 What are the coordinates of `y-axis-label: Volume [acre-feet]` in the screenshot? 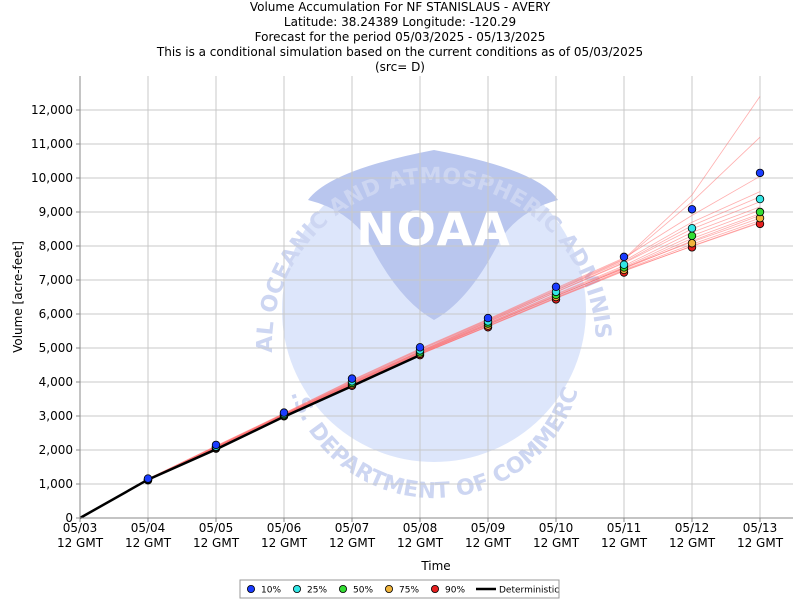 It's located at (18, 297).